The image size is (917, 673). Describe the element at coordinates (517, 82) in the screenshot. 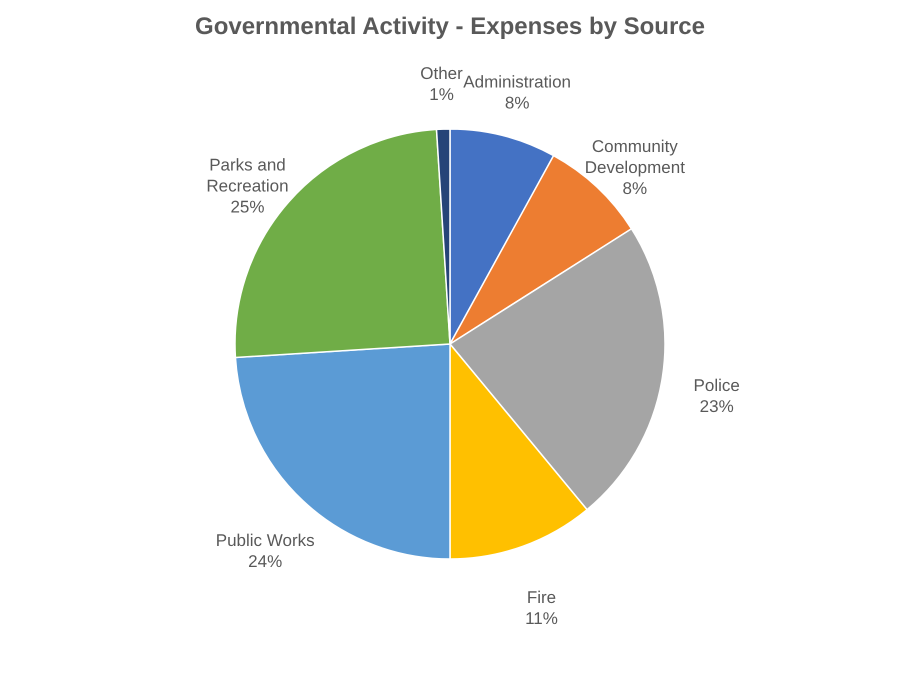

I see `slice-label: Administration` at that location.